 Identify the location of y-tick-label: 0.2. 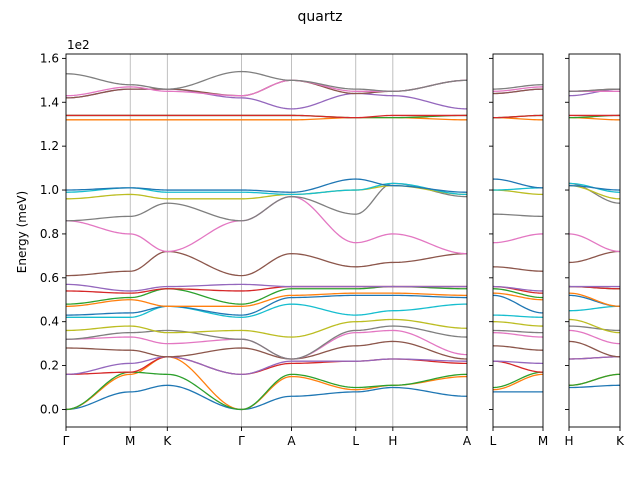
(49, 366).